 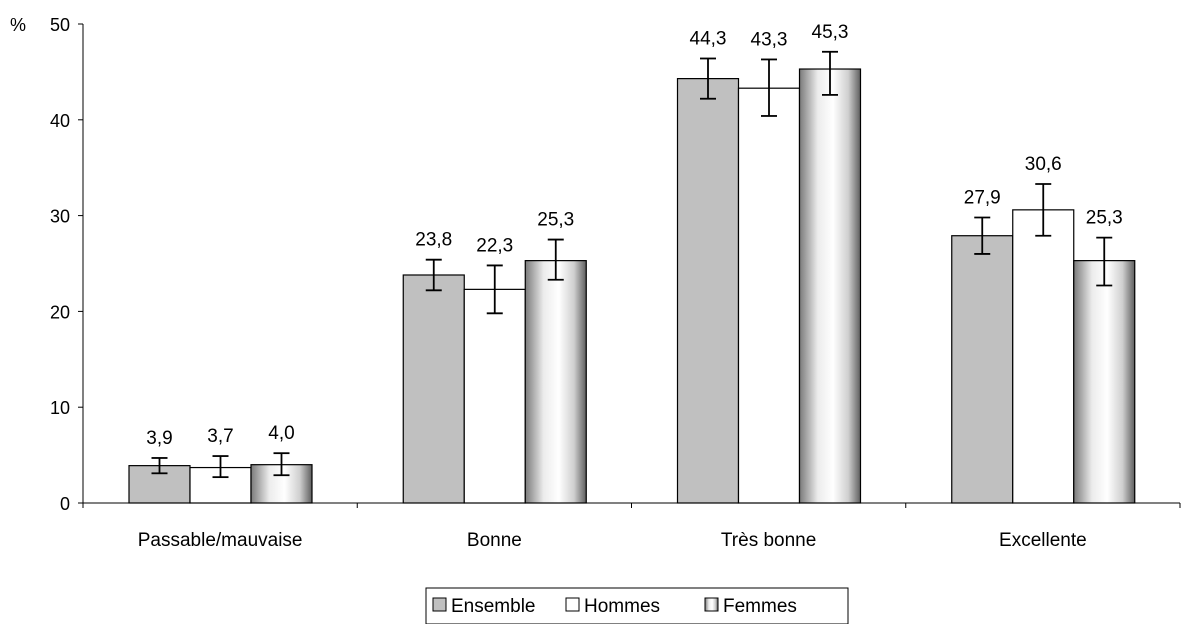 What do you see at coordinates (433, 240) in the screenshot?
I see `data-label: 23,8` at bounding box center [433, 240].